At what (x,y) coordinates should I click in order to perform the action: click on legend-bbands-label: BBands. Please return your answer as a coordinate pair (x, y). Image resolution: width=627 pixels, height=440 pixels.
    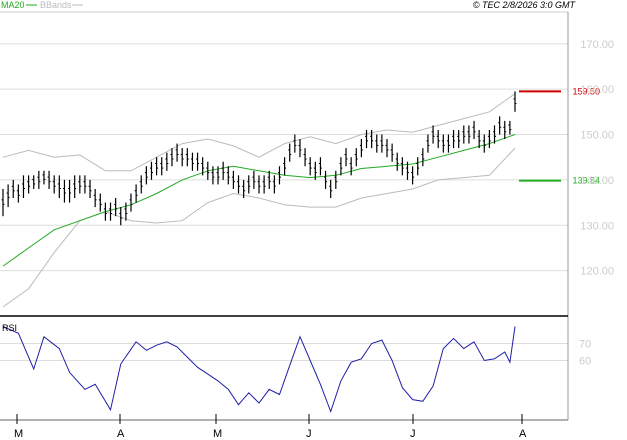
    Looking at the image, I should click on (56, 5).